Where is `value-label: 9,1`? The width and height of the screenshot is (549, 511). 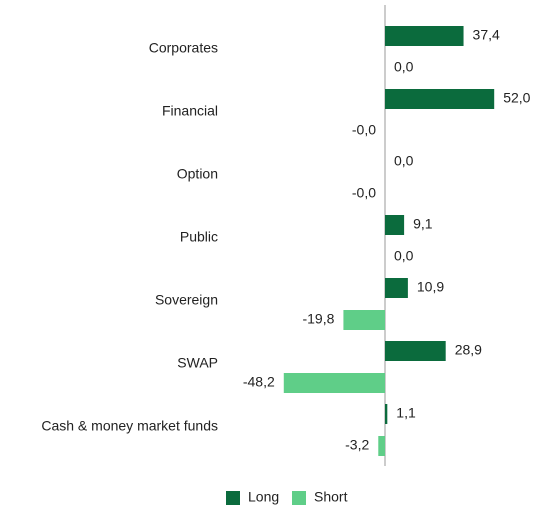
value-label: 9,1 is located at coordinates (423, 224).